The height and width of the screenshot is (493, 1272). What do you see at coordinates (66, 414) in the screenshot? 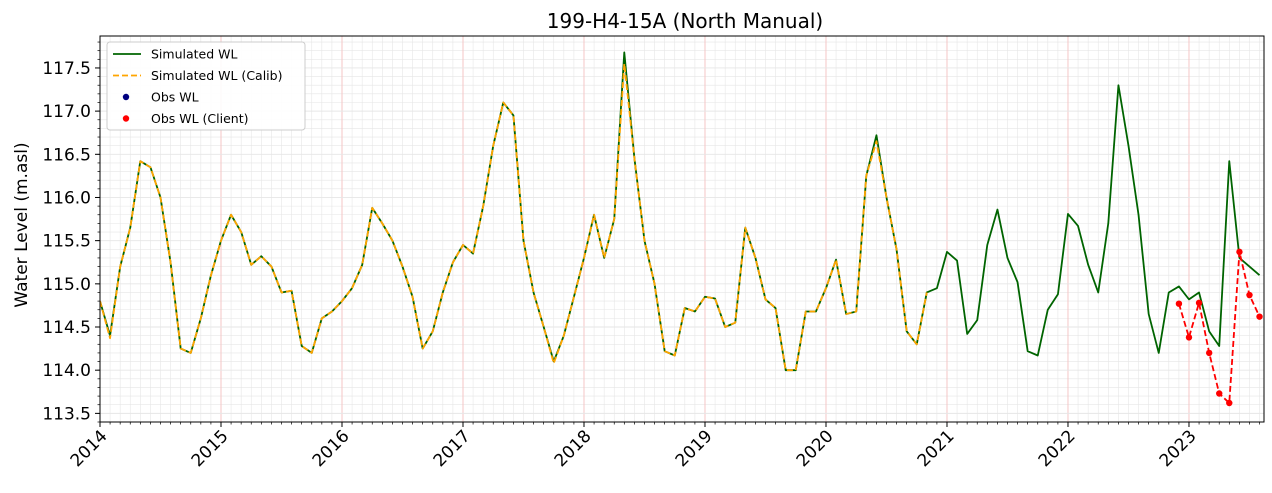
I see `y-tick-label: 113.5` at bounding box center [66, 414].